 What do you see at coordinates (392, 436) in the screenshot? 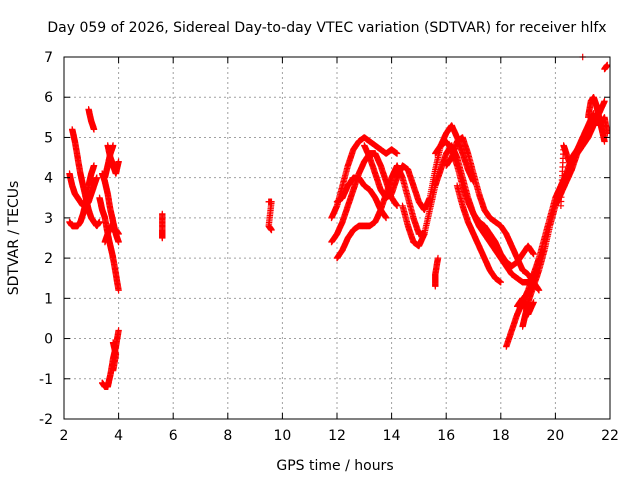
I see `x-tick-label: 14` at bounding box center [392, 436].